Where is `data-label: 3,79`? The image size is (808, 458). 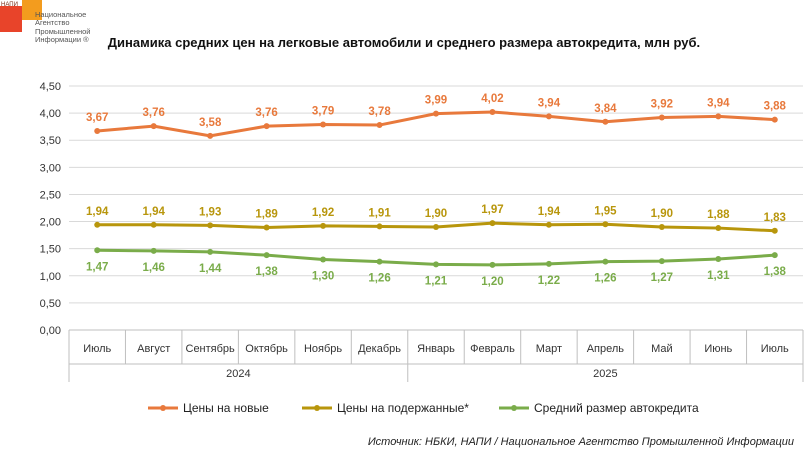
data-label: 3,79 is located at coordinates (323, 111).